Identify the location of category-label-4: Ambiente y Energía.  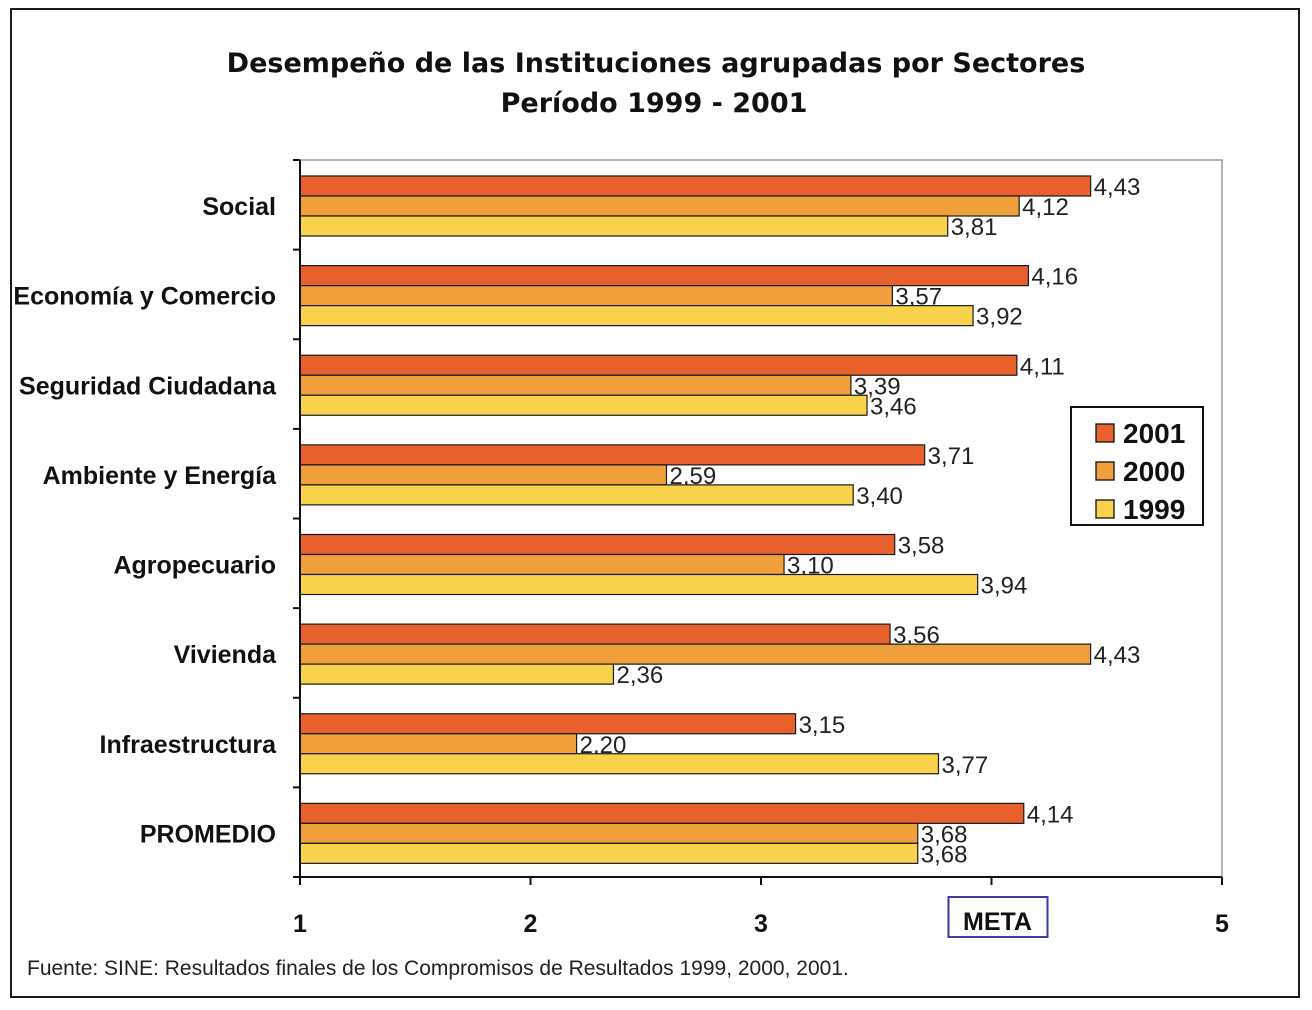
(160, 476).